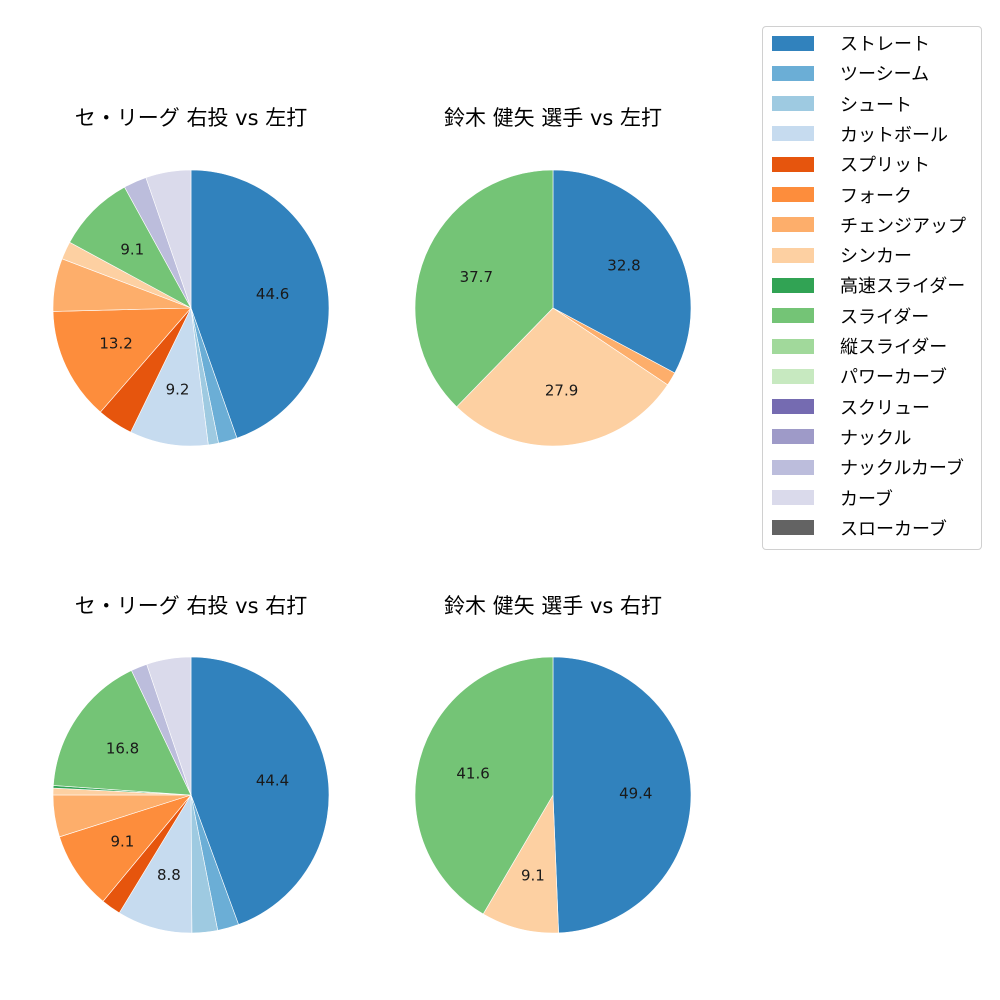 The width and height of the screenshot is (1000, 1000). What do you see at coordinates (272, 781) in the screenshot?
I see `slice-value-label: 44.4` at bounding box center [272, 781].